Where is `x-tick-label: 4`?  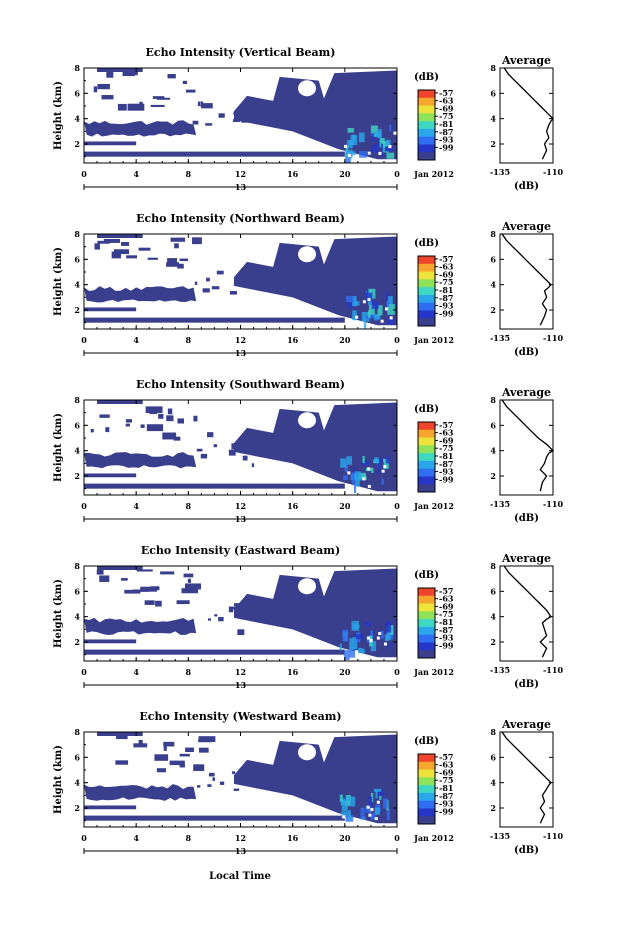 x-tick-label: 4 is located at coordinates (136, 672).